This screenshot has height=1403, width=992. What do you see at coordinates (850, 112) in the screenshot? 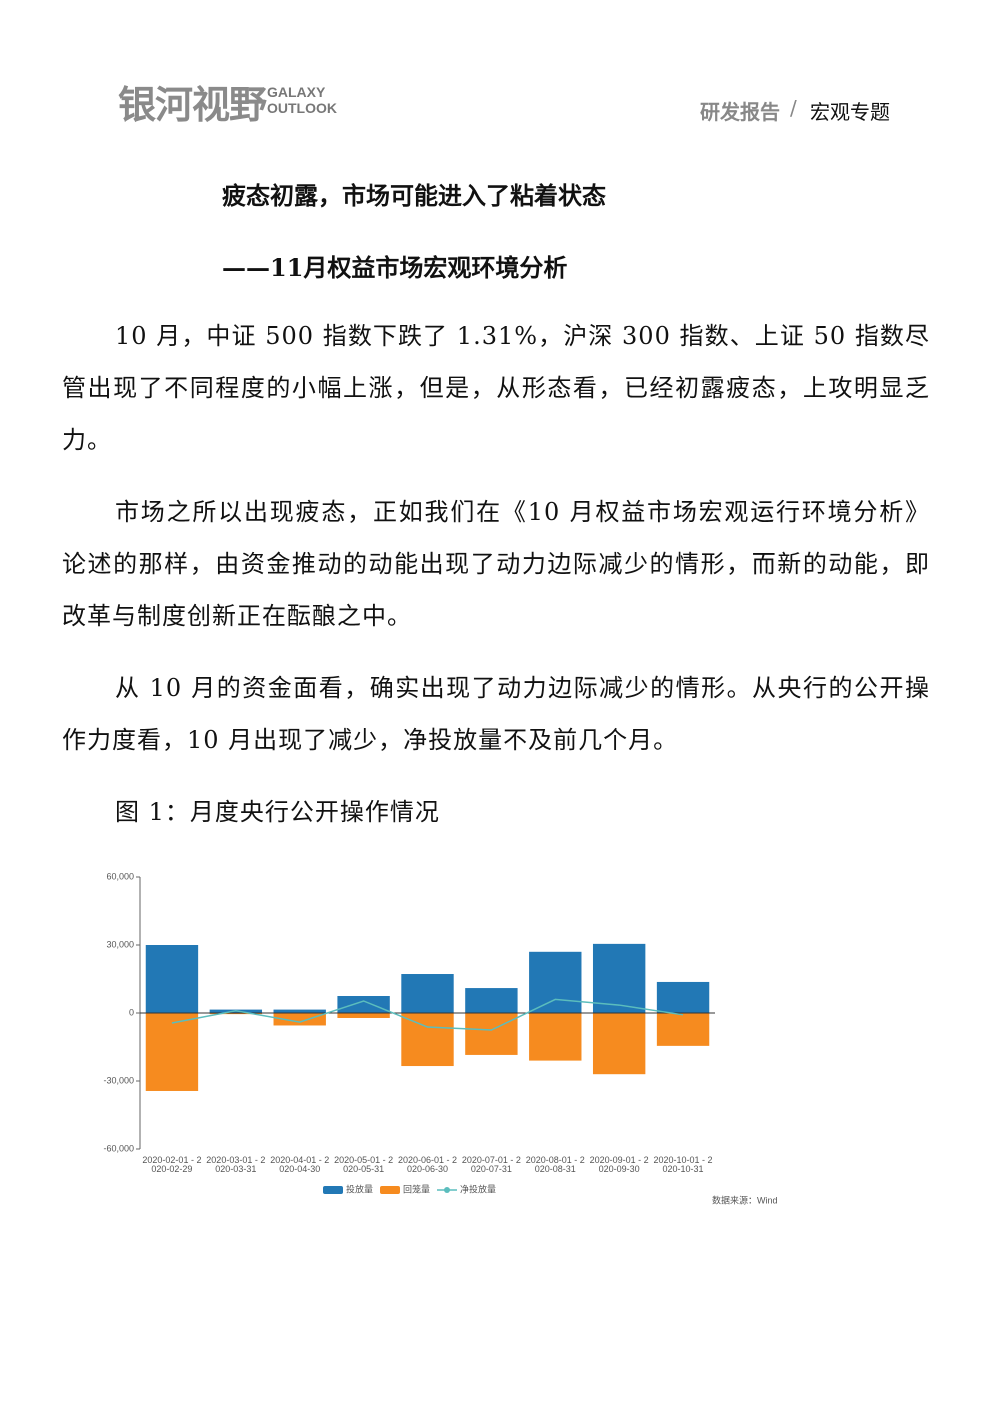
I see `topic: 宏观专题` at bounding box center [850, 112].